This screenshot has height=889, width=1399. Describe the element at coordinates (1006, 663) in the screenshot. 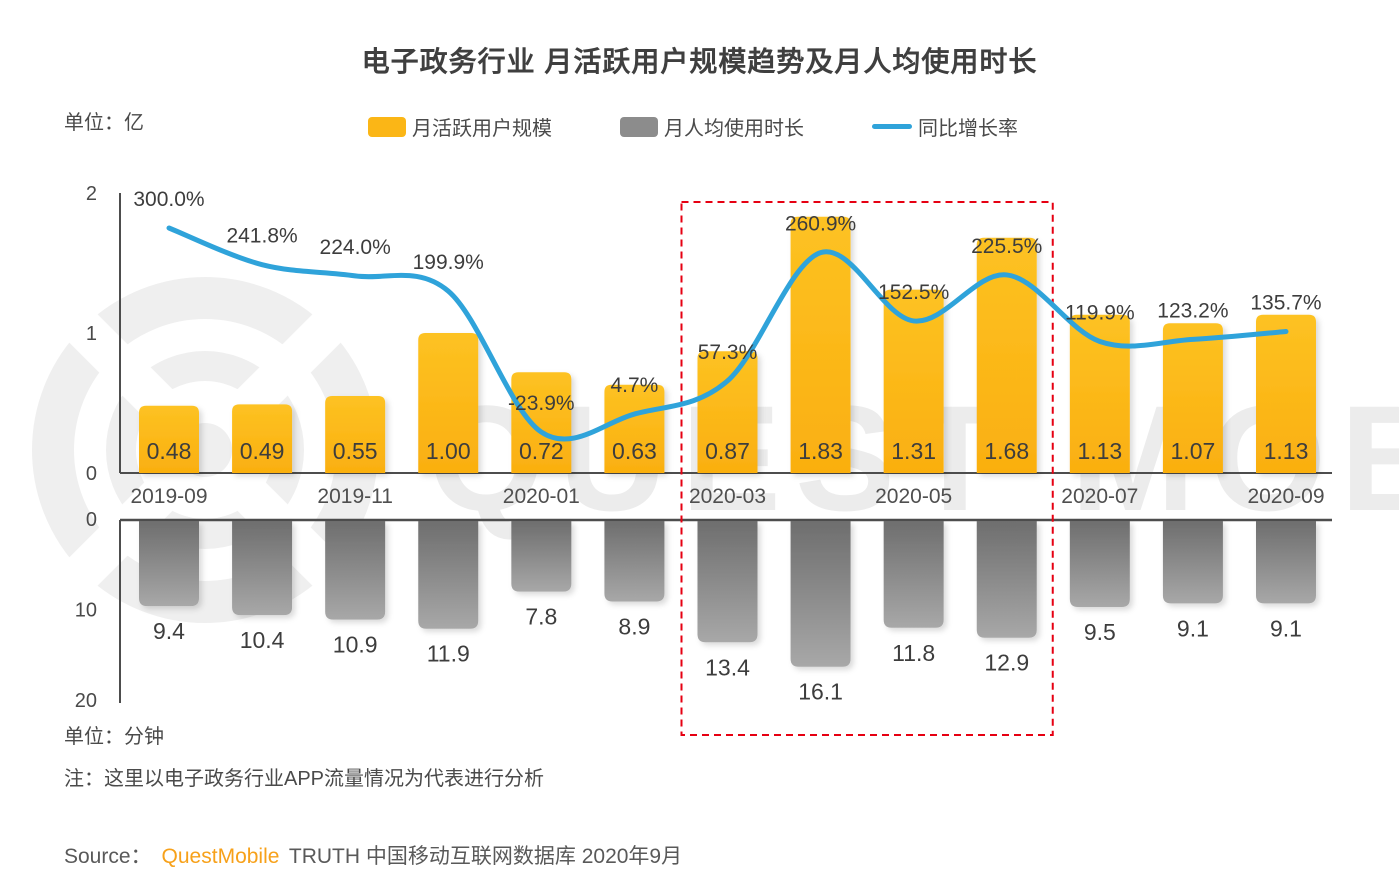

I see `usage-bar-value: 12.9` at that location.